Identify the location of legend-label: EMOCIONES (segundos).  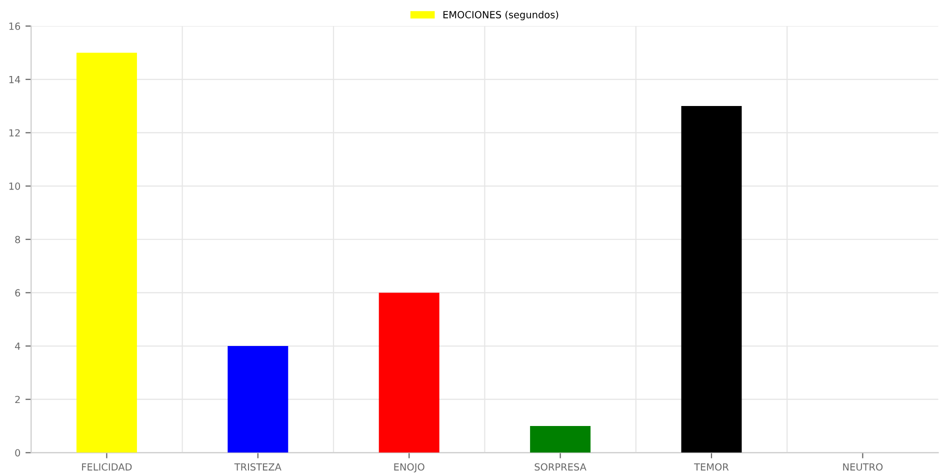
(500, 15).